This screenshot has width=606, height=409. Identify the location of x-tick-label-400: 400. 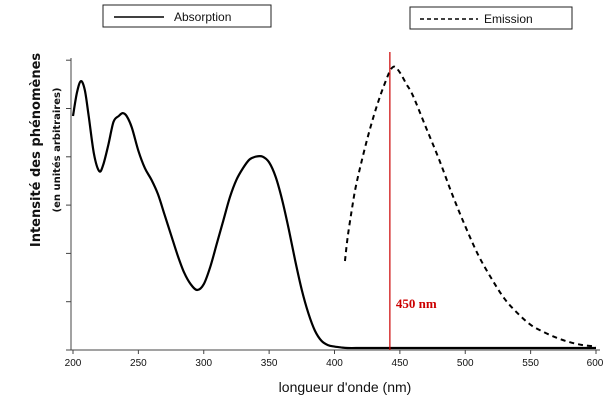
(334, 363).